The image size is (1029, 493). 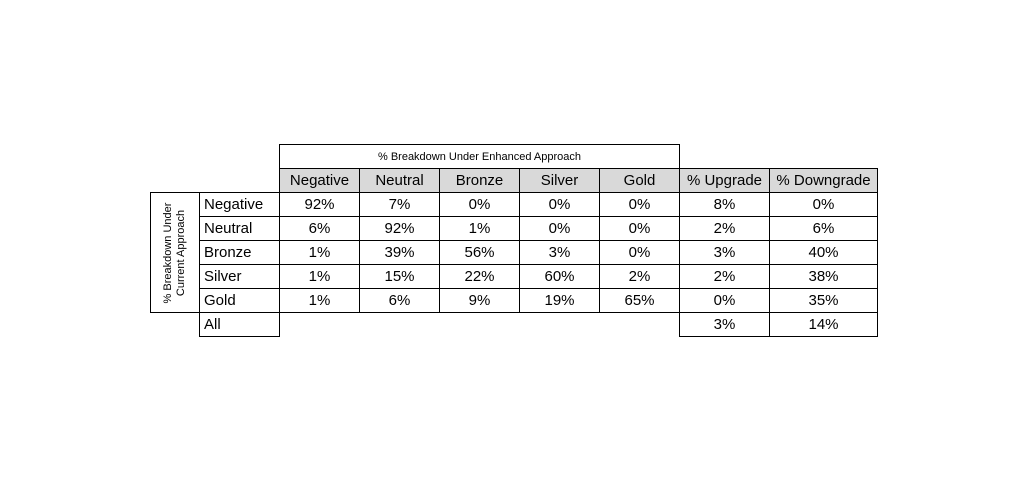 I want to click on column-header: Silver, so click(x=559, y=180).